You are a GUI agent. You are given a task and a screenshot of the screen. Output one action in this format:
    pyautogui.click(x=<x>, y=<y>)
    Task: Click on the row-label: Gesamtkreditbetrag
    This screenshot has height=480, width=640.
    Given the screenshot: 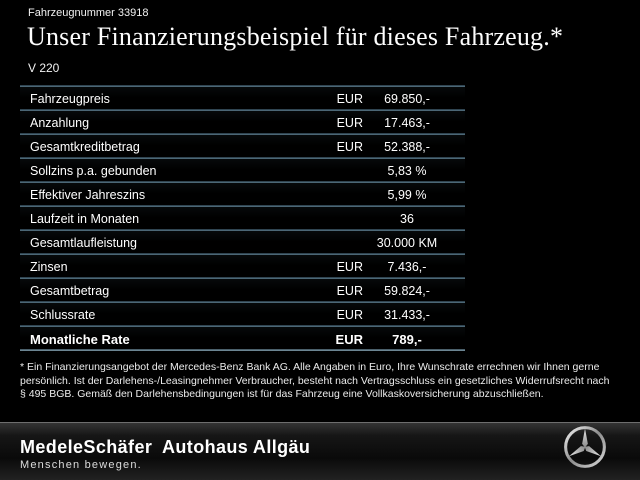 What is the action you would take?
    pyautogui.click(x=85, y=147)
    